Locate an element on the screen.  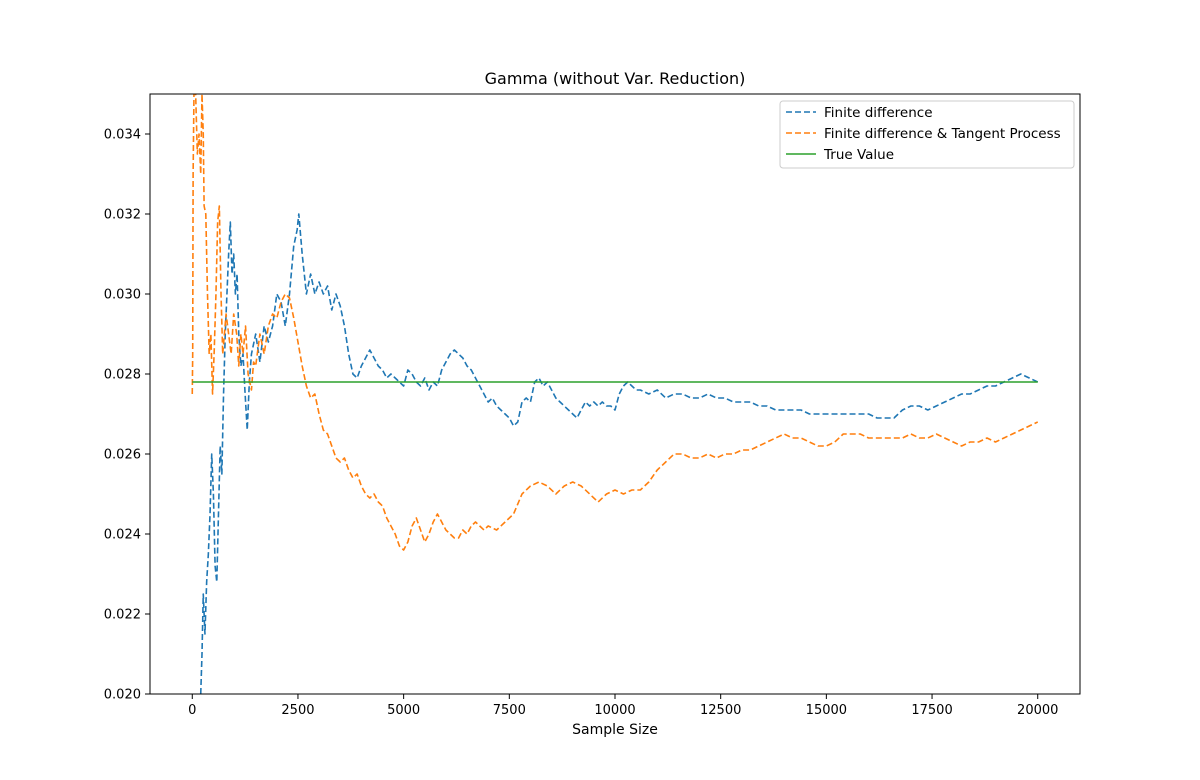
x-tick-label: 2500 is located at coordinates (297, 710).